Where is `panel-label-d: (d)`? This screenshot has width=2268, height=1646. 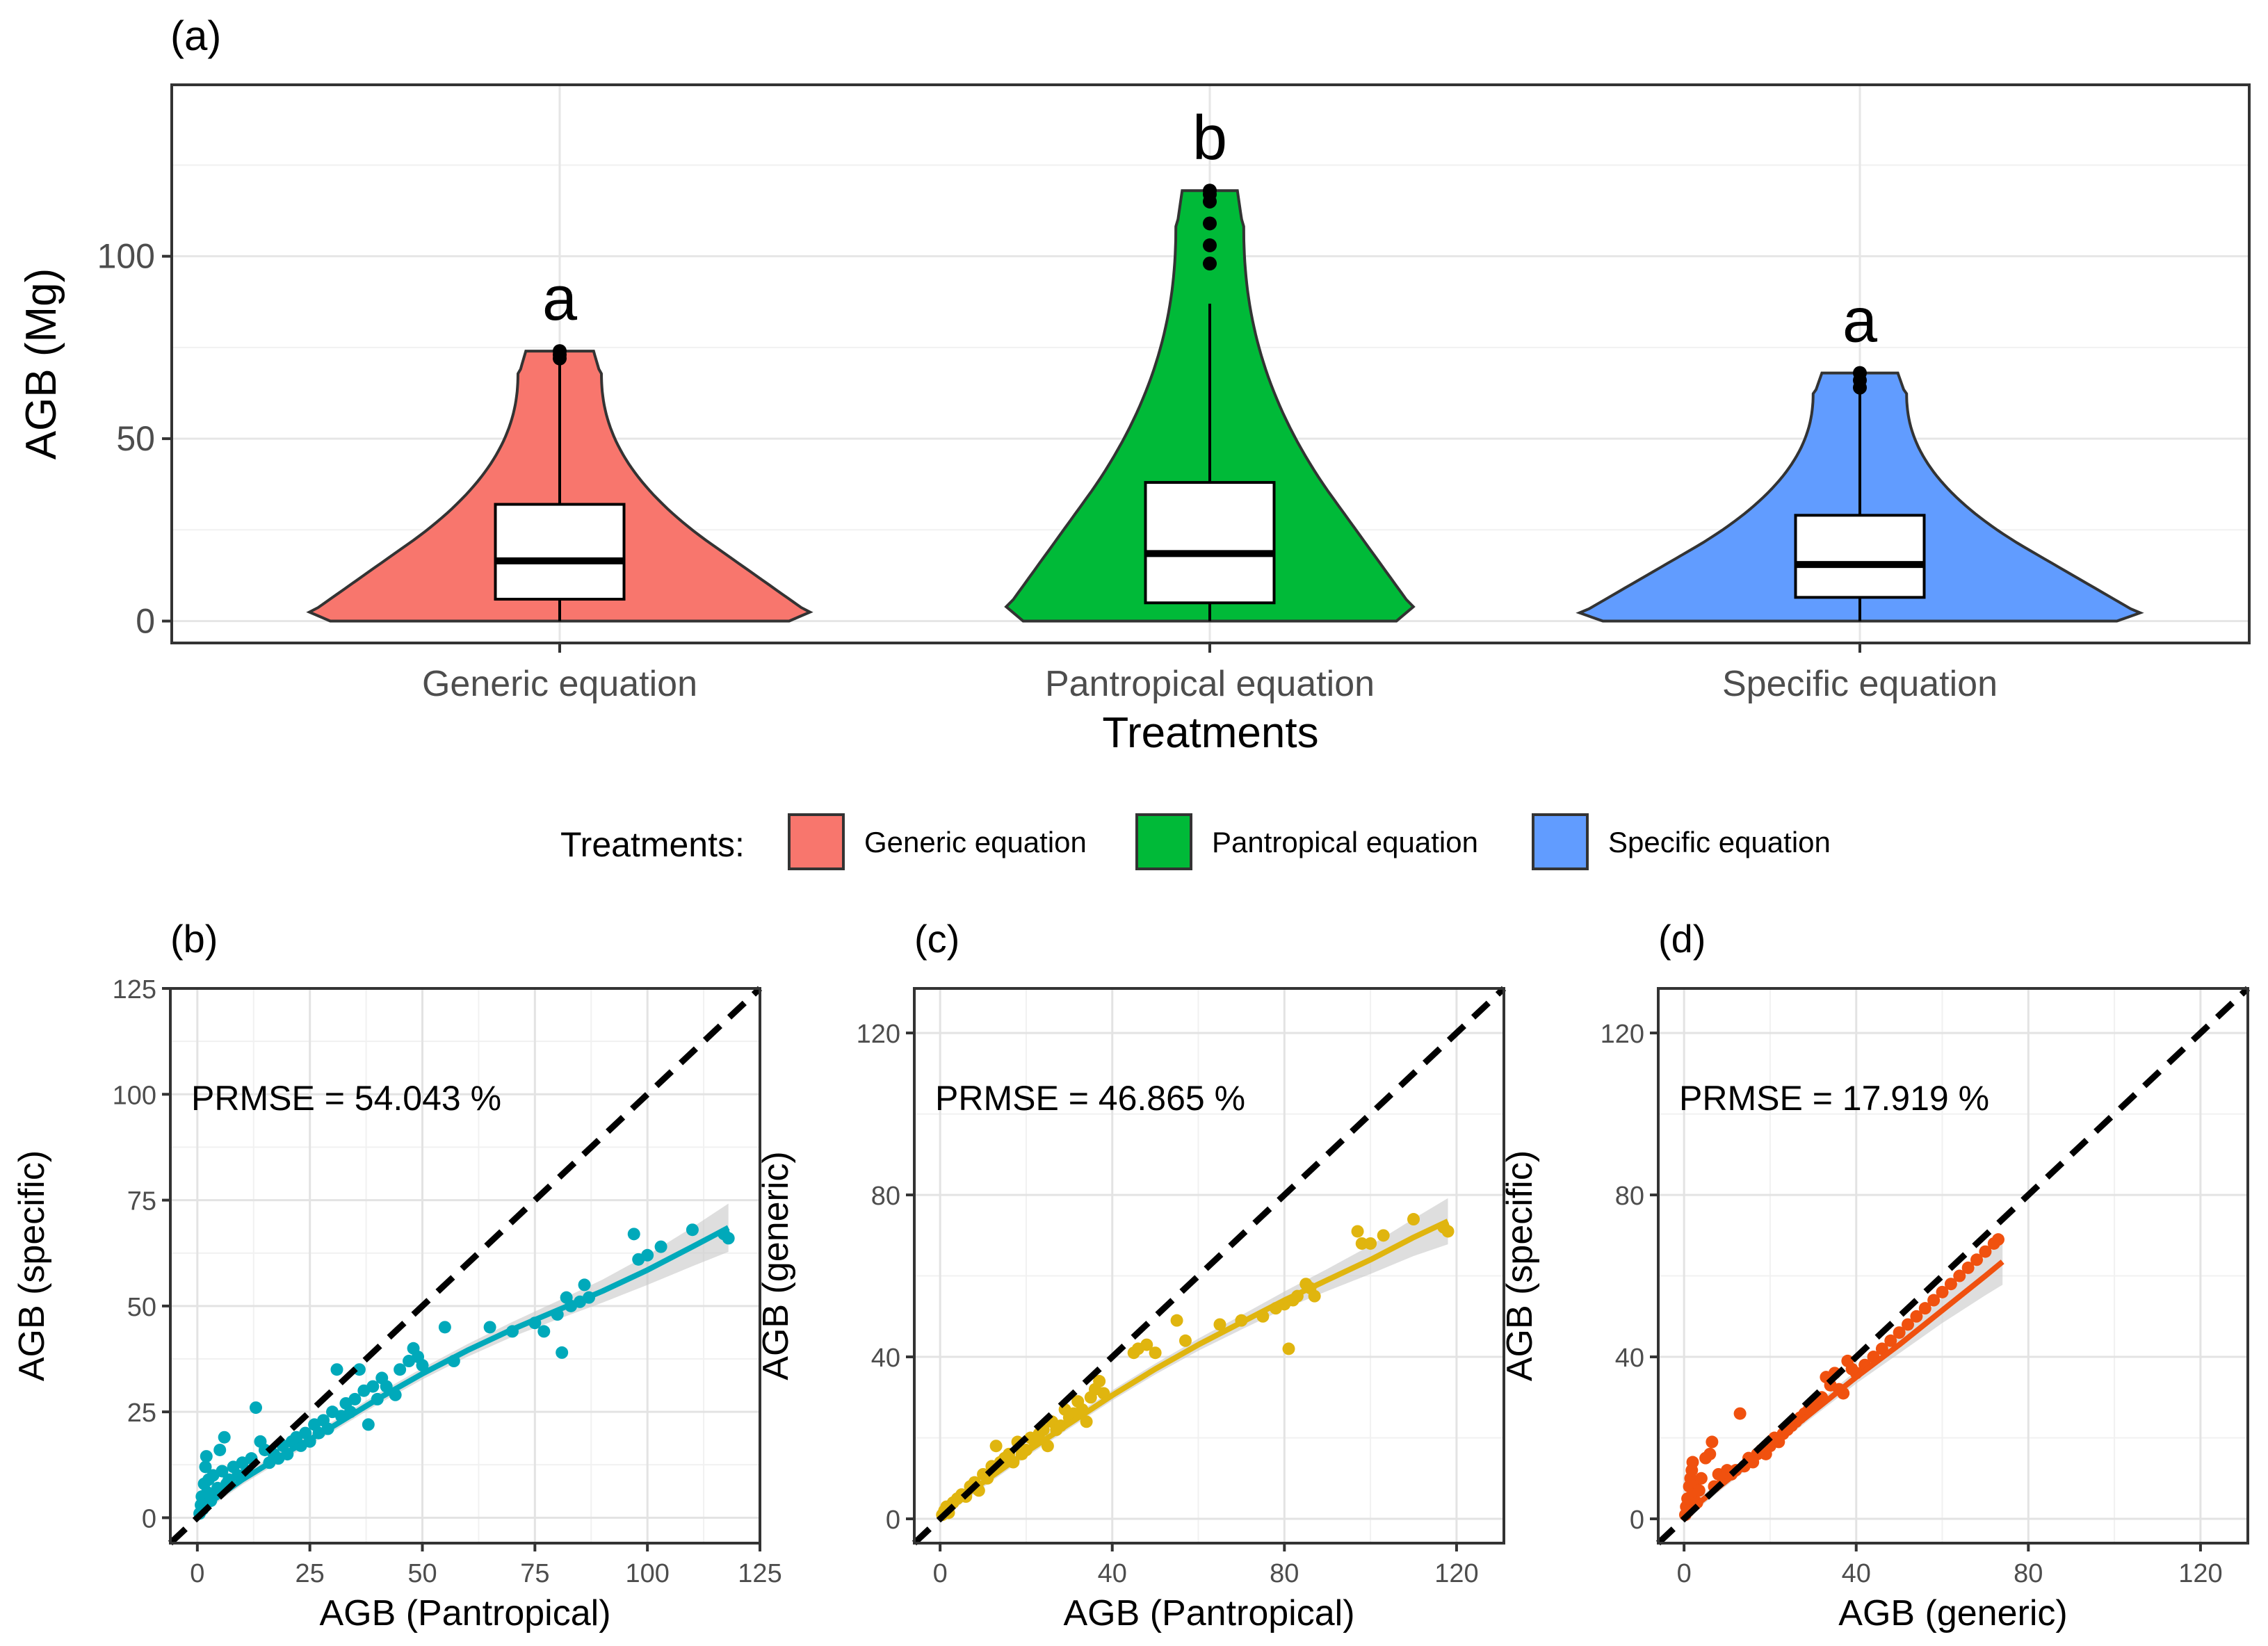 panel-label-d: (d) is located at coordinates (1682, 939).